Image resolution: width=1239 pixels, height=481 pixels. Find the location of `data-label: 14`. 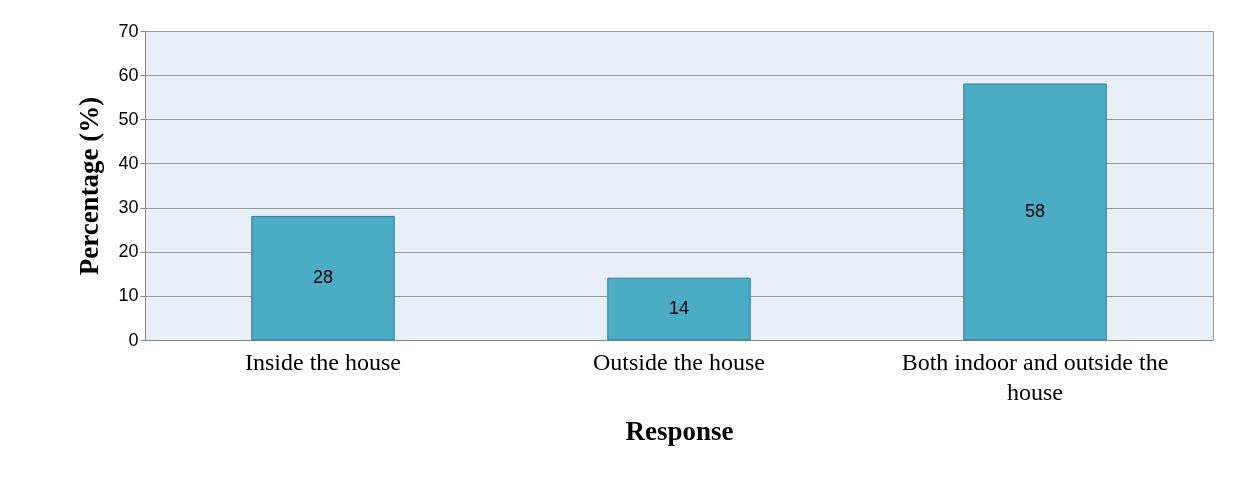

data-label: 14 is located at coordinates (679, 308).